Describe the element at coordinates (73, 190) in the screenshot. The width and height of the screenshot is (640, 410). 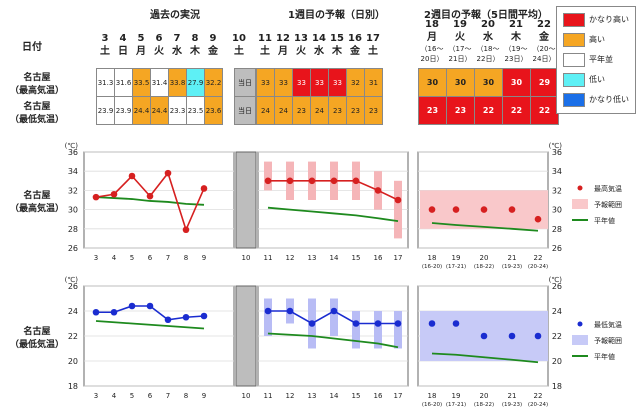
I see `max-ytick-left: 32` at that location.